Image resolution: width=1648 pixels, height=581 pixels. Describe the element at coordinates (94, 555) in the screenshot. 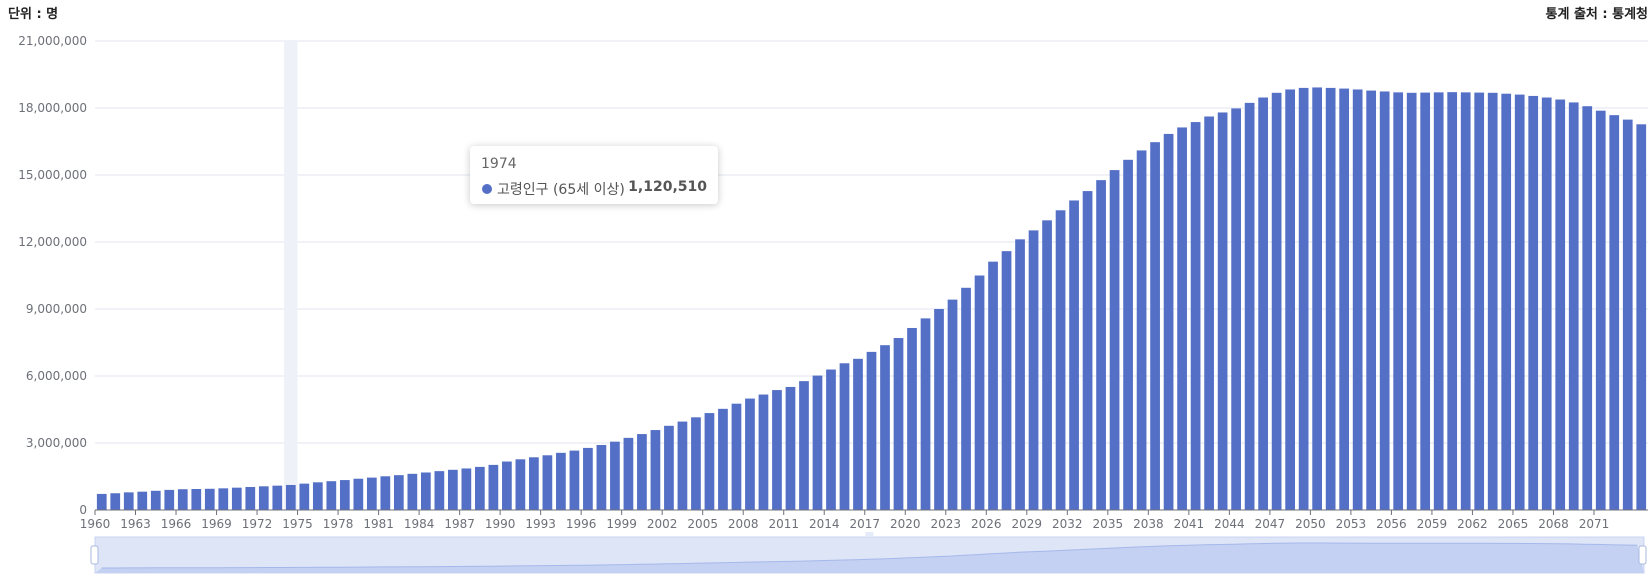

I see `zoom-handle-left` at that location.